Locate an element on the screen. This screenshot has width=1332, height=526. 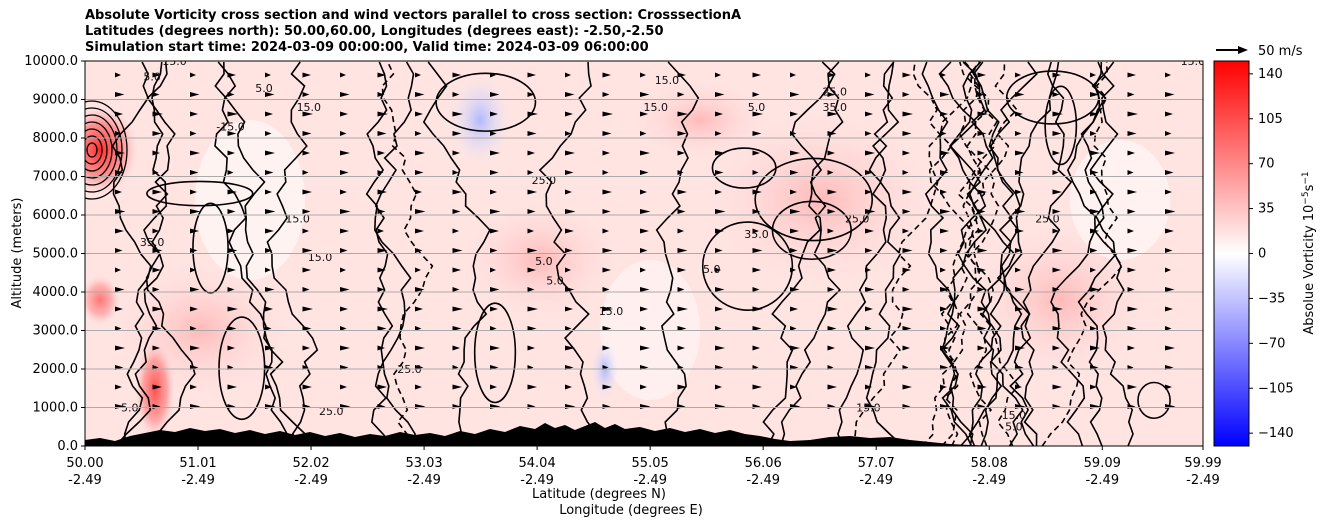
contour-label: 5.0 is located at coordinates (264, 88).